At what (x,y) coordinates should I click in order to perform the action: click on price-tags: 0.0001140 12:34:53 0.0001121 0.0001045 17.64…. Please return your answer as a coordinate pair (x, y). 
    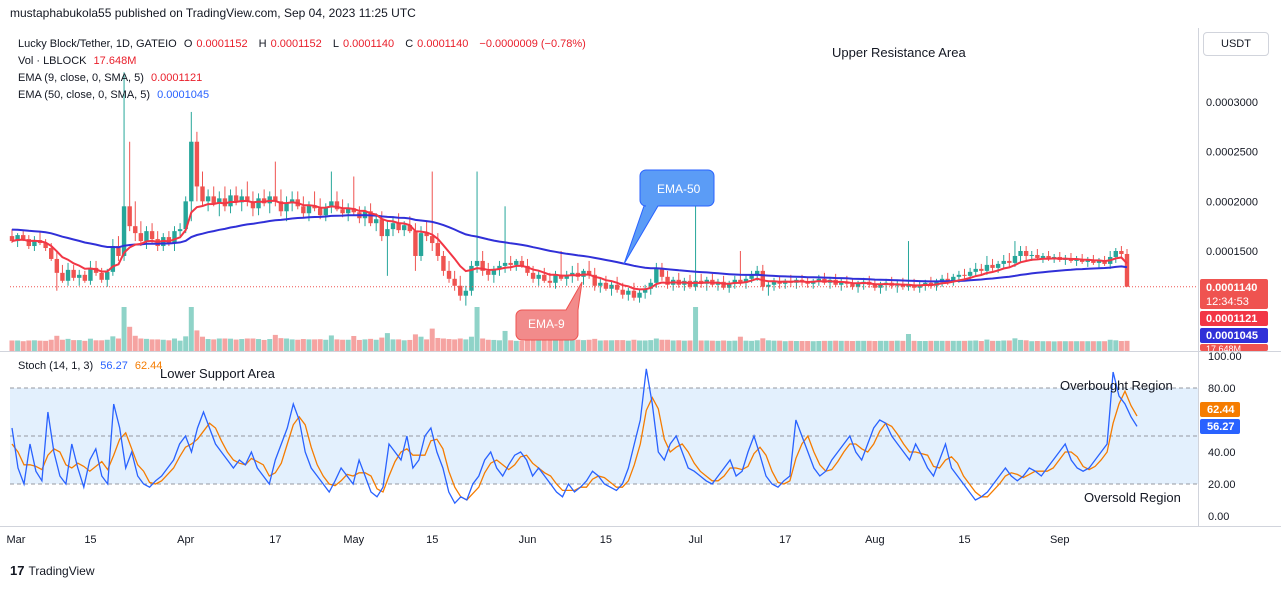
    Looking at the image, I should click on (1234, 316).